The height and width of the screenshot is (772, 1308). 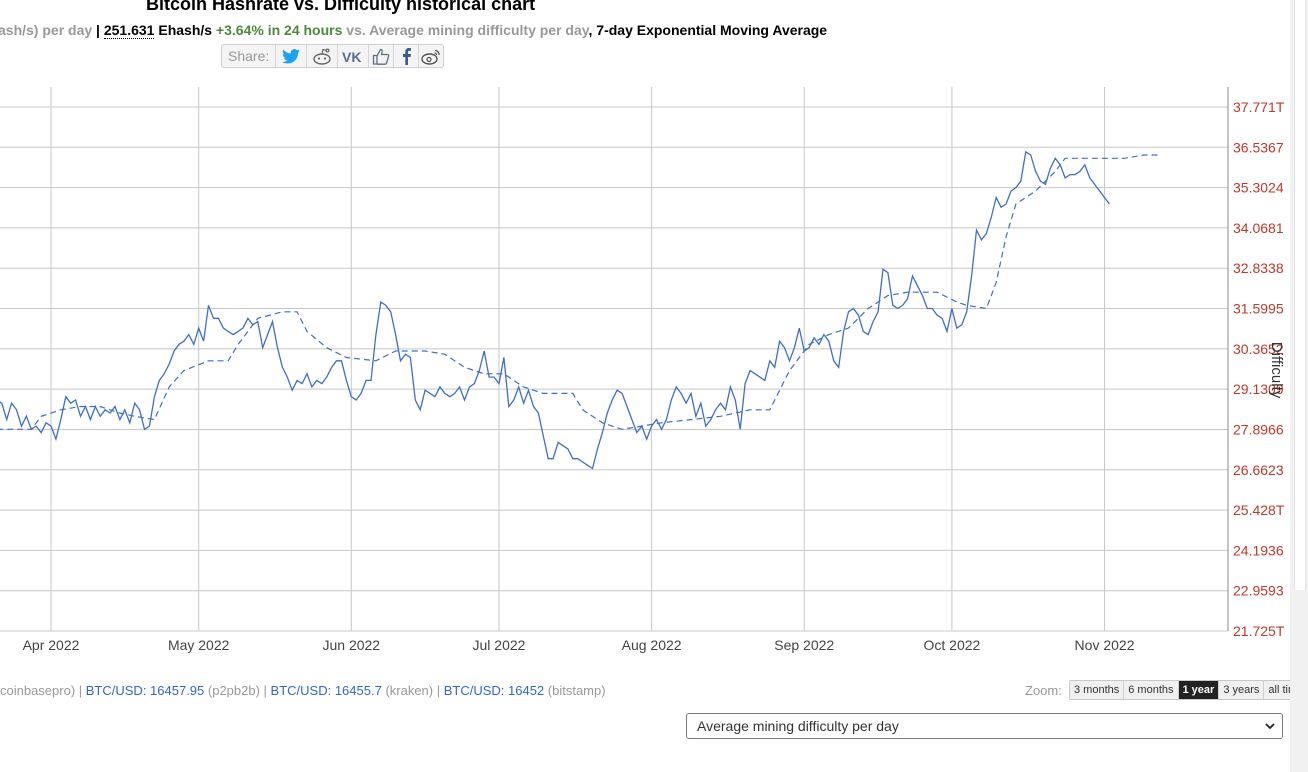 What do you see at coordinates (575, 690) in the screenshot?
I see `price-source-3: (bitstamp)` at bounding box center [575, 690].